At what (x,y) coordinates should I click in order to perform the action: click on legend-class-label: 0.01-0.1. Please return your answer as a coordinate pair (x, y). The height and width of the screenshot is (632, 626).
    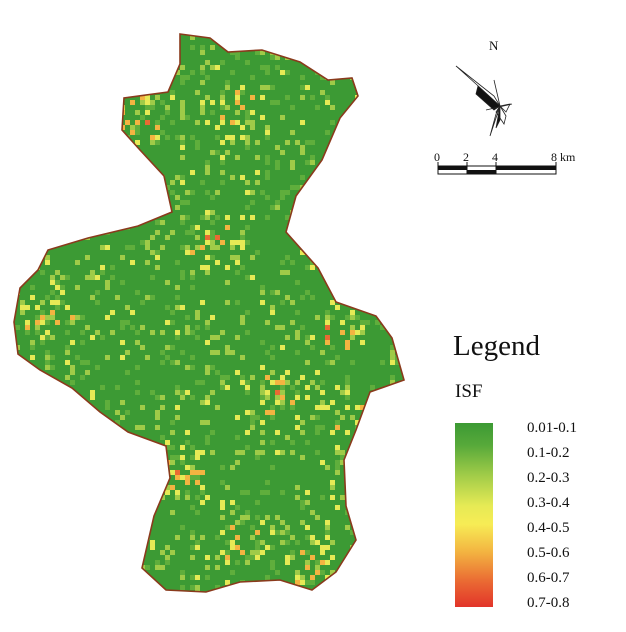
    Looking at the image, I should click on (552, 428).